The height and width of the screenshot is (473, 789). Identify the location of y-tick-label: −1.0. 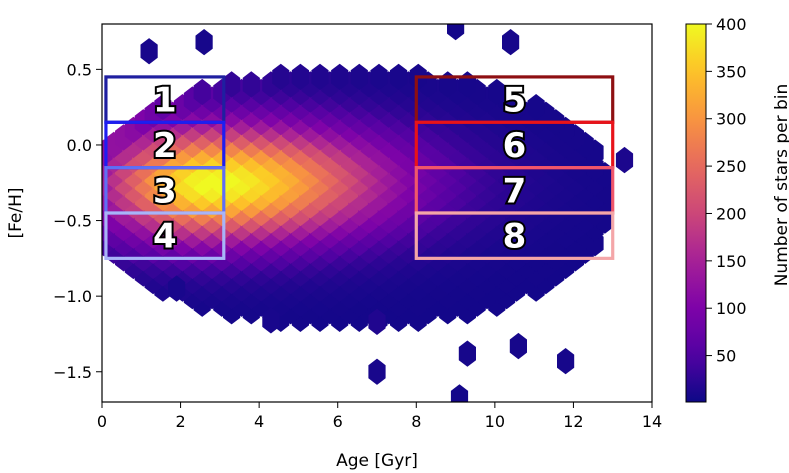
(72, 296).